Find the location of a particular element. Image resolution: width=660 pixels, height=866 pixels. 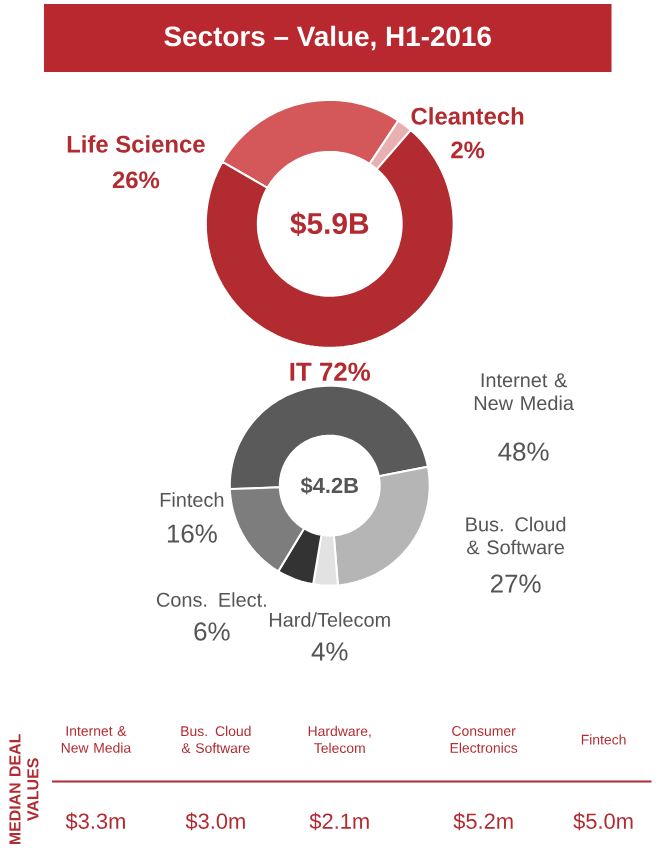

slice-label: Bus. Cloud & Software is located at coordinates (516, 535).